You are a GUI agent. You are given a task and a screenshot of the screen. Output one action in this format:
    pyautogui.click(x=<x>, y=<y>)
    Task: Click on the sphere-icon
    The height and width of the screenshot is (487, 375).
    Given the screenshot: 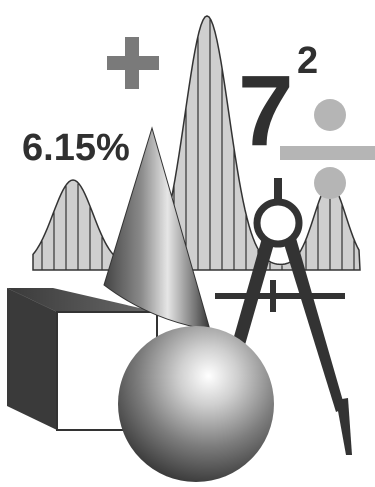 What is the action you would take?
    pyautogui.click(x=196, y=404)
    